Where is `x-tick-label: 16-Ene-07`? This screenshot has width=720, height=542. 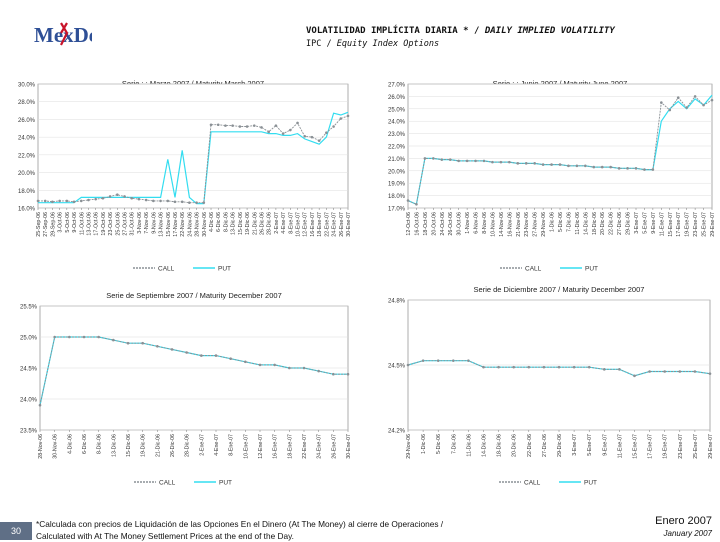 x-tick-label: 16-Ene-07 is located at coordinates (276, 446).